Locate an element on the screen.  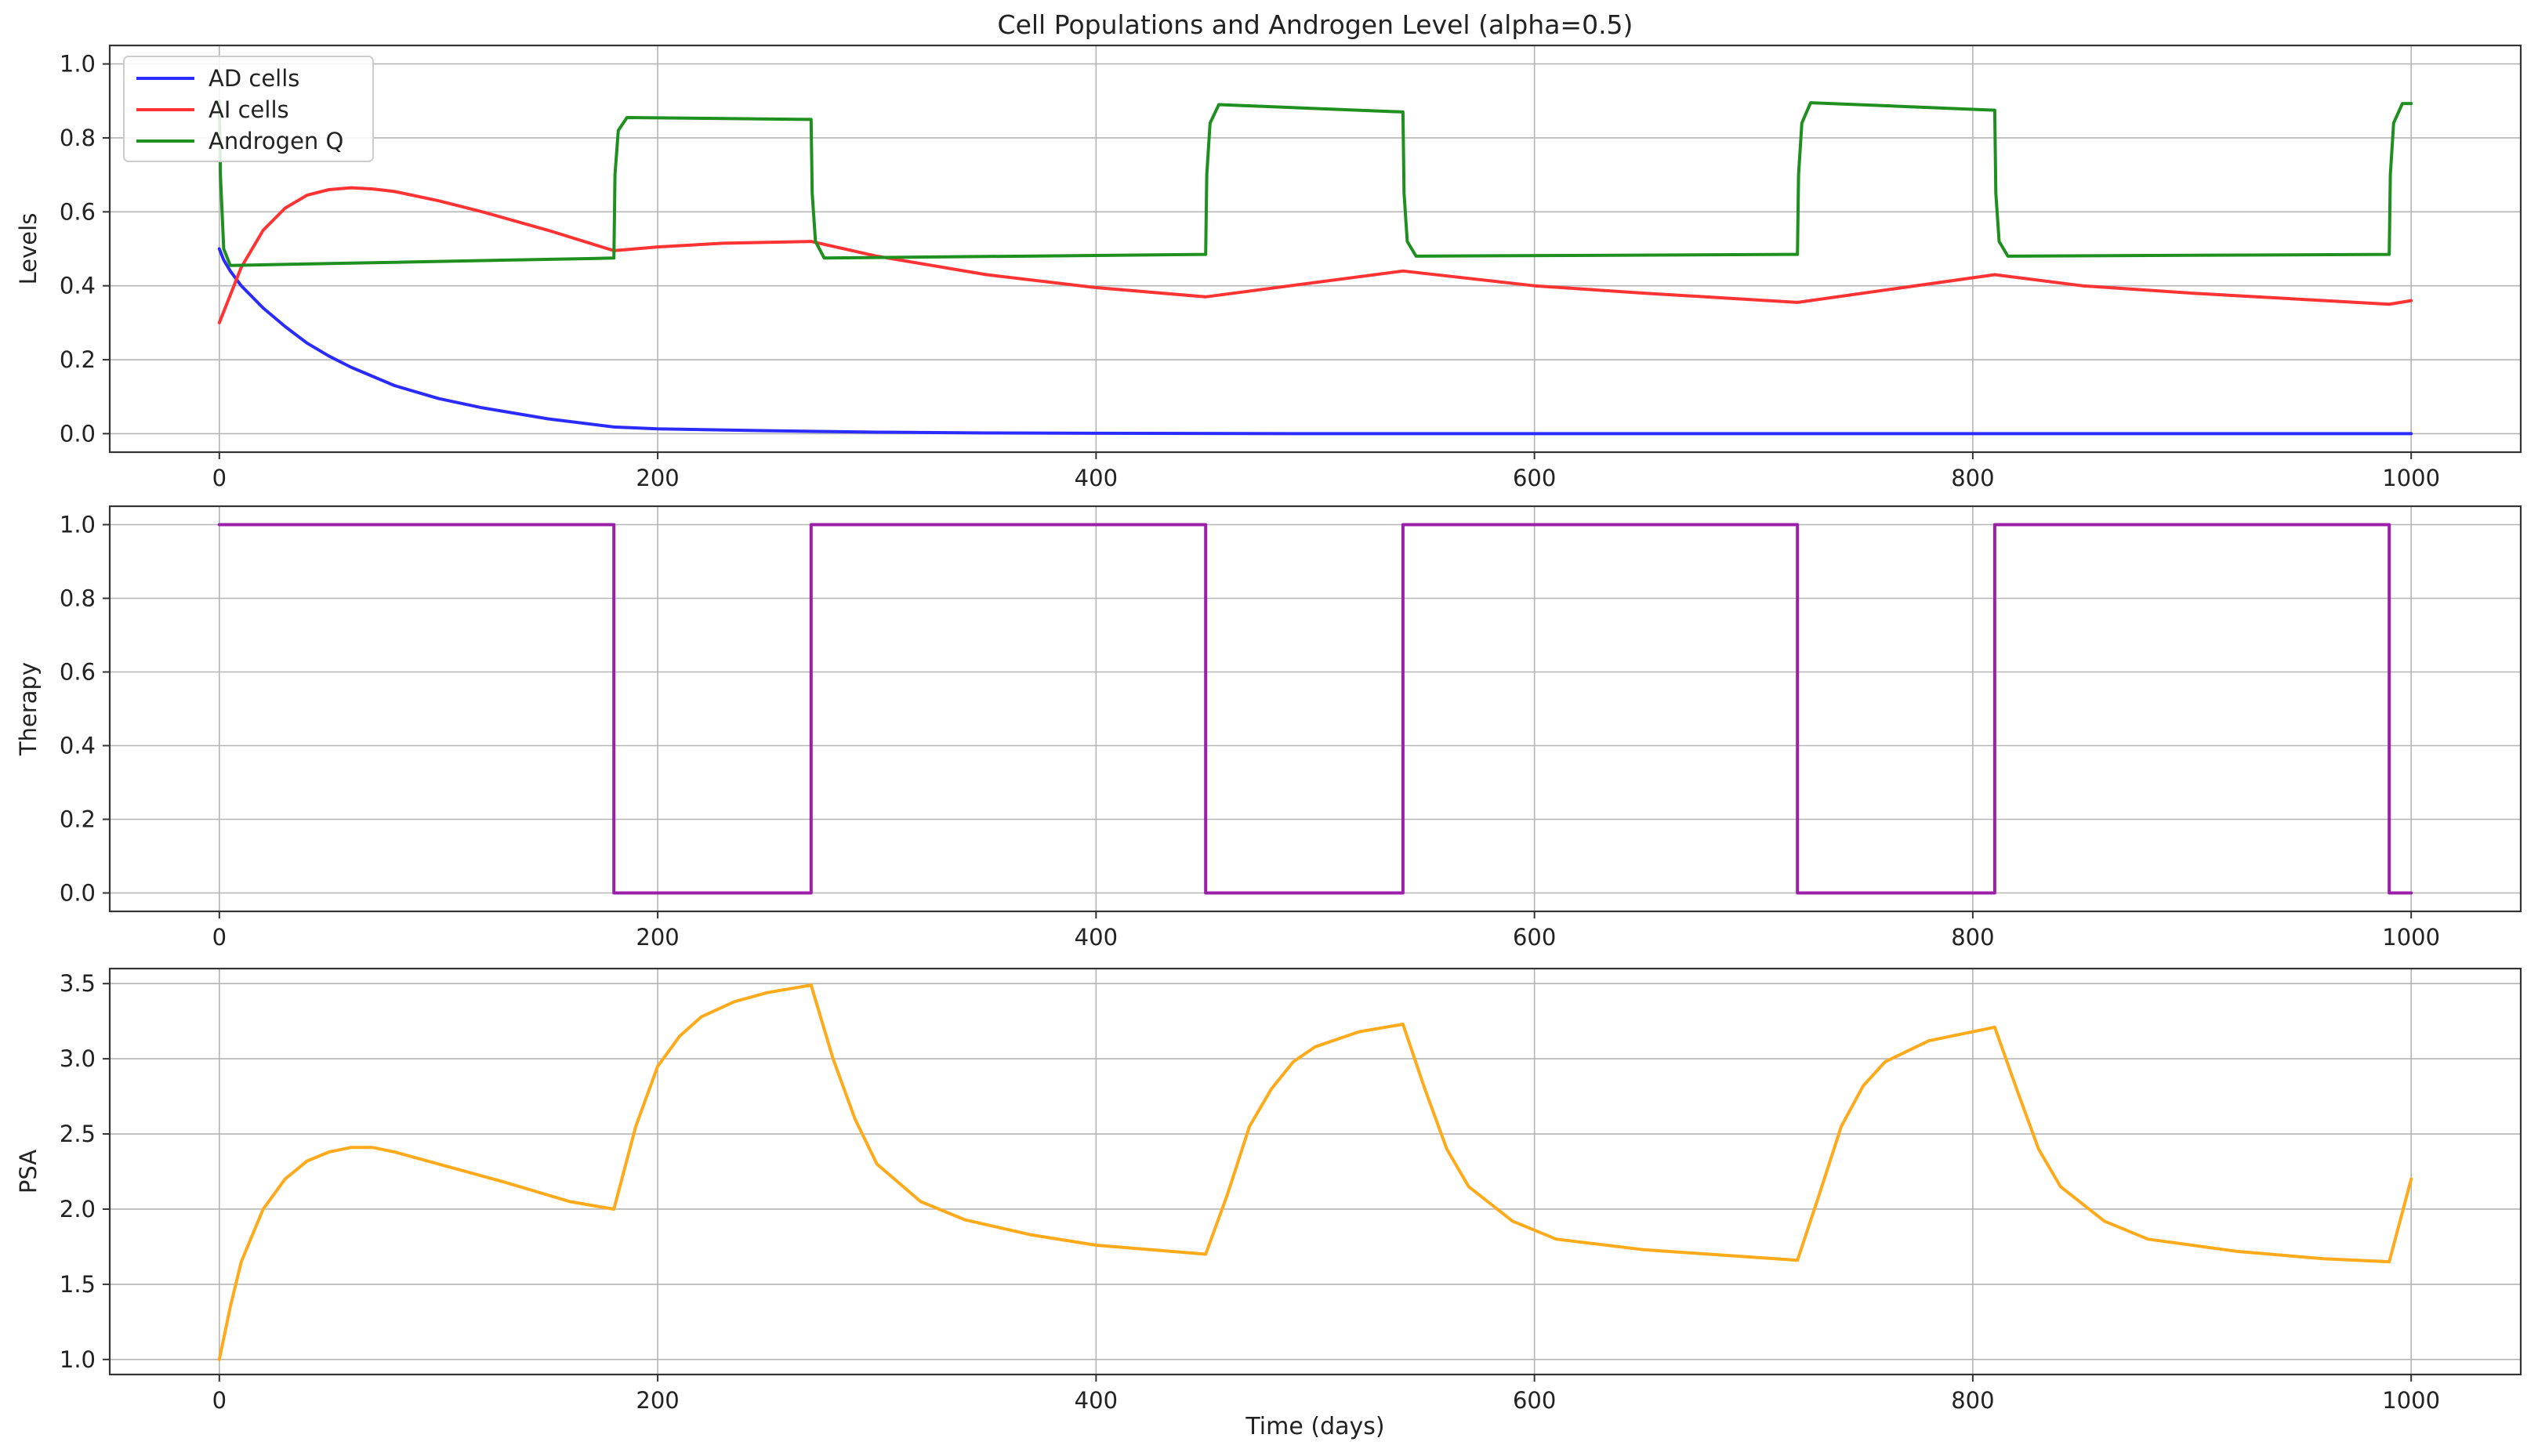
legend-entry-label: AD cells is located at coordinates (253, 78).